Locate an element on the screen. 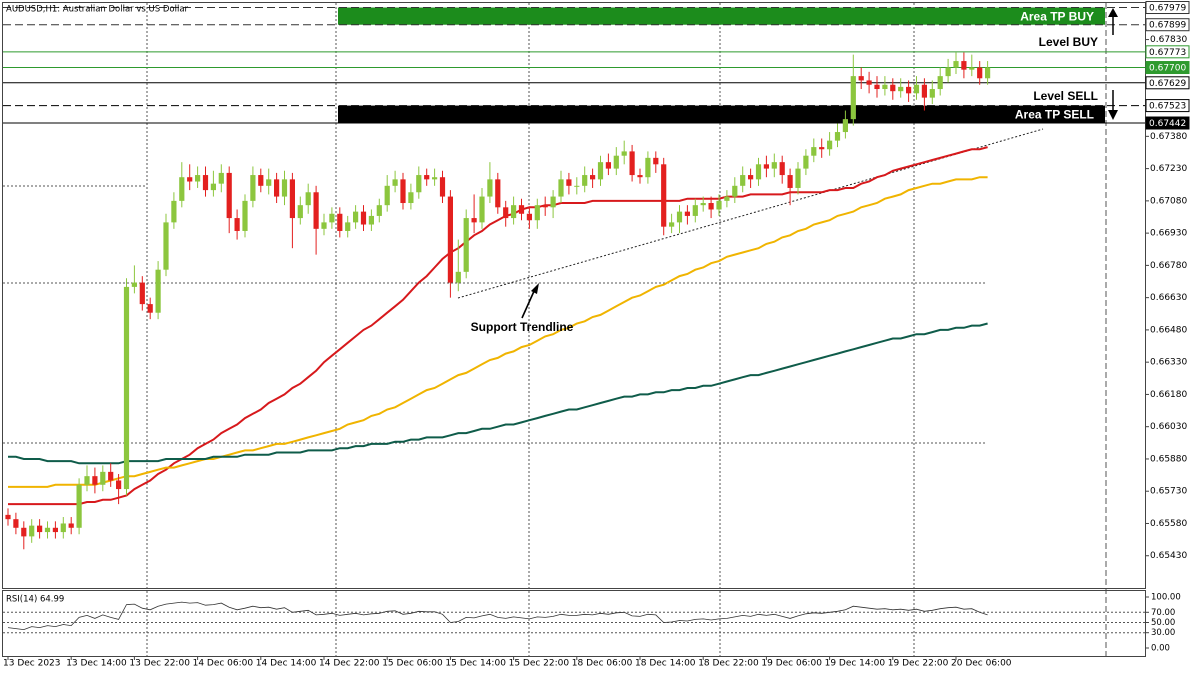  price-tag-label: 0.67700 is located at coordinates (1167, 69).